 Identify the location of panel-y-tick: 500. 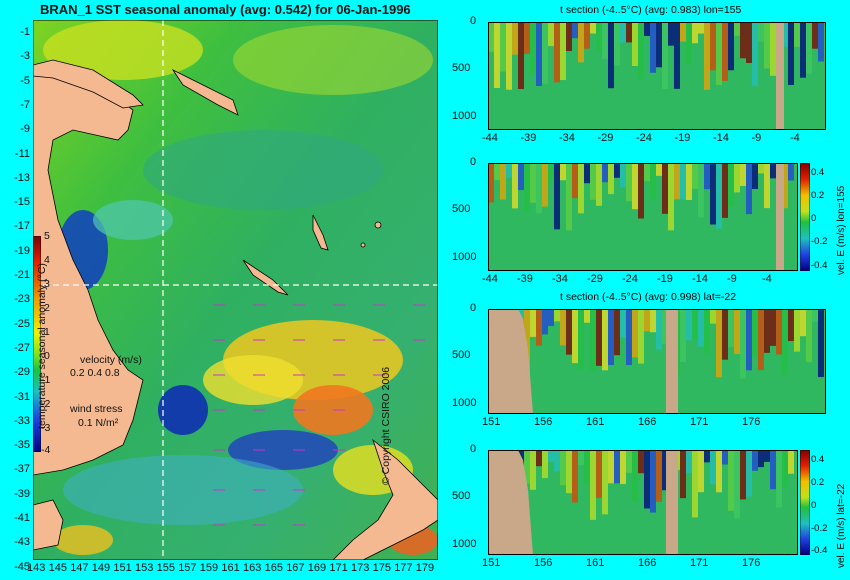
(461, 496).